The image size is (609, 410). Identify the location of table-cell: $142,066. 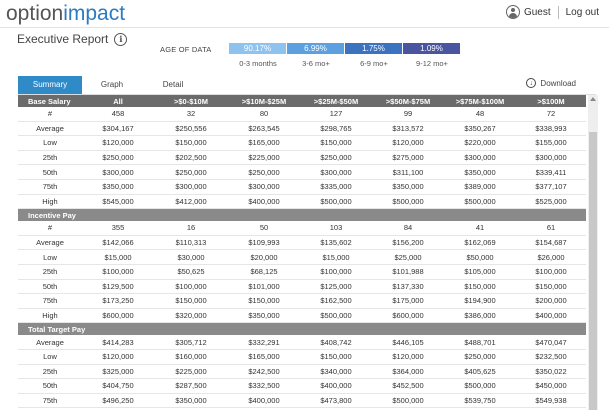
(118, 243).